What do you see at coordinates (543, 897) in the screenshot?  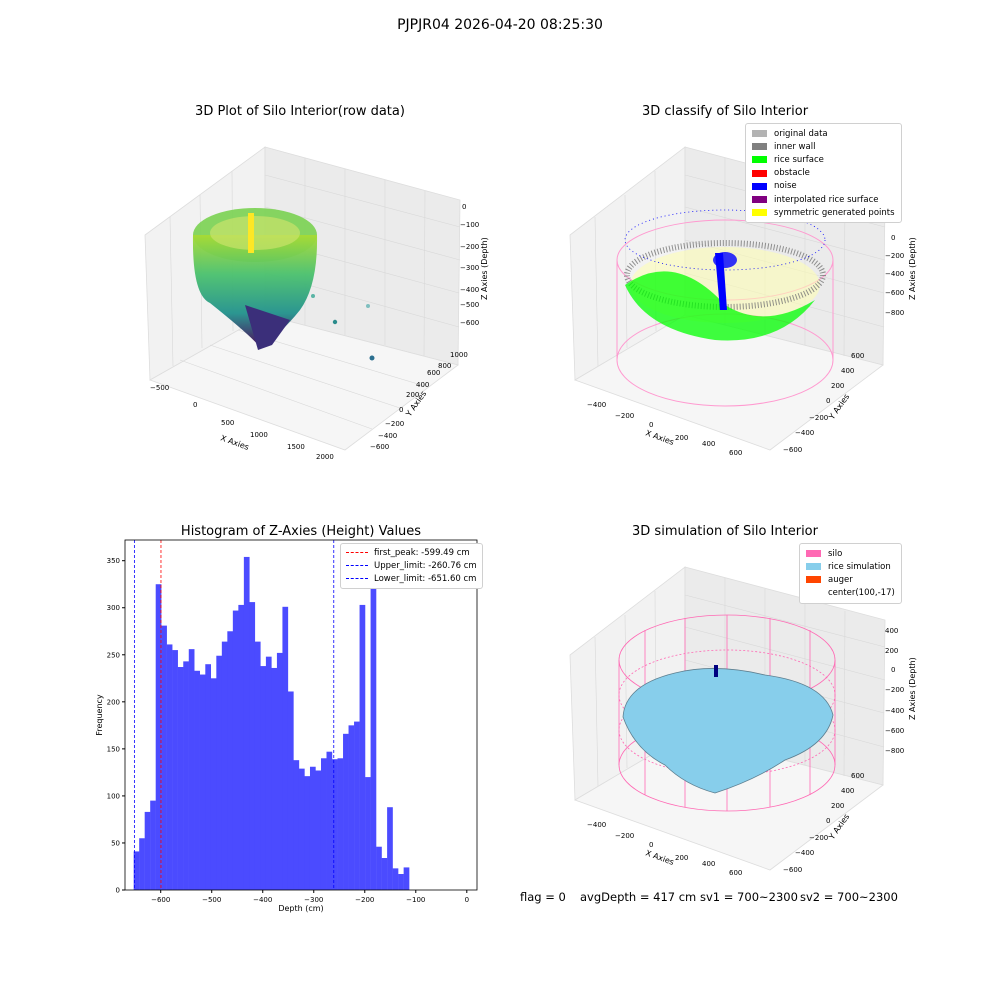 I see `flag-text: flag = 0` at bounding box center [543, 897].